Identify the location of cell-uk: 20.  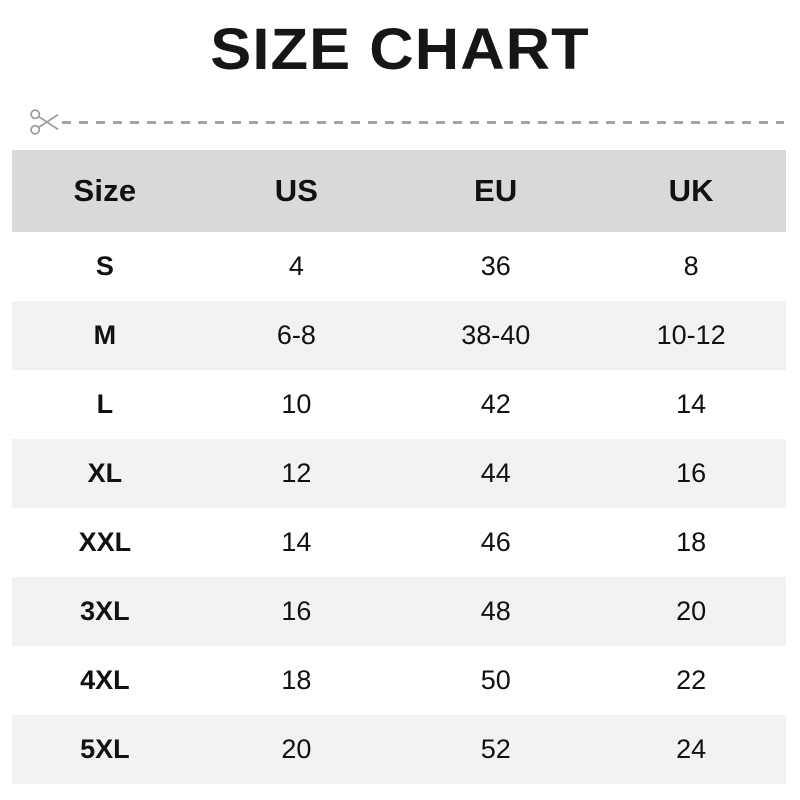
(691, 611).